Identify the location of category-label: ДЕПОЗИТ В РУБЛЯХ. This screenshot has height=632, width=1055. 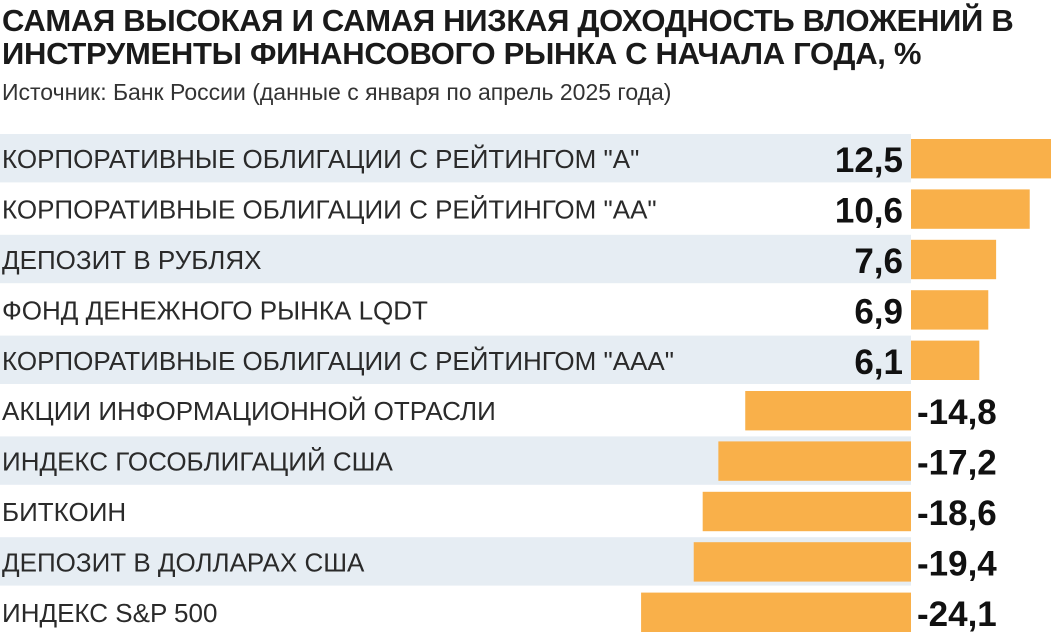
(131, 260).